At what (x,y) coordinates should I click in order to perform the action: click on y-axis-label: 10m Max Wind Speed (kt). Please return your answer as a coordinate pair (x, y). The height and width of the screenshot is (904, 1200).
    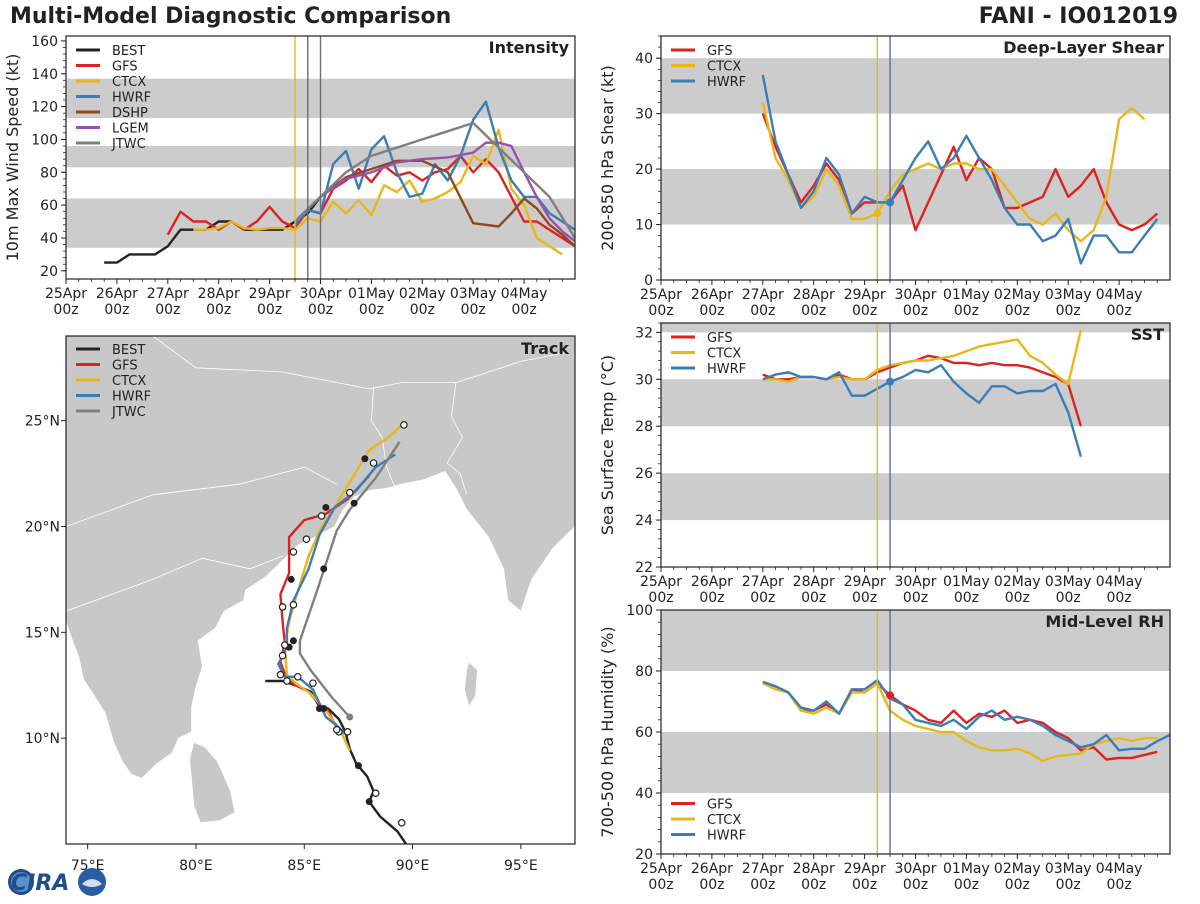
    Looking at the image, I should click on (12, 158).